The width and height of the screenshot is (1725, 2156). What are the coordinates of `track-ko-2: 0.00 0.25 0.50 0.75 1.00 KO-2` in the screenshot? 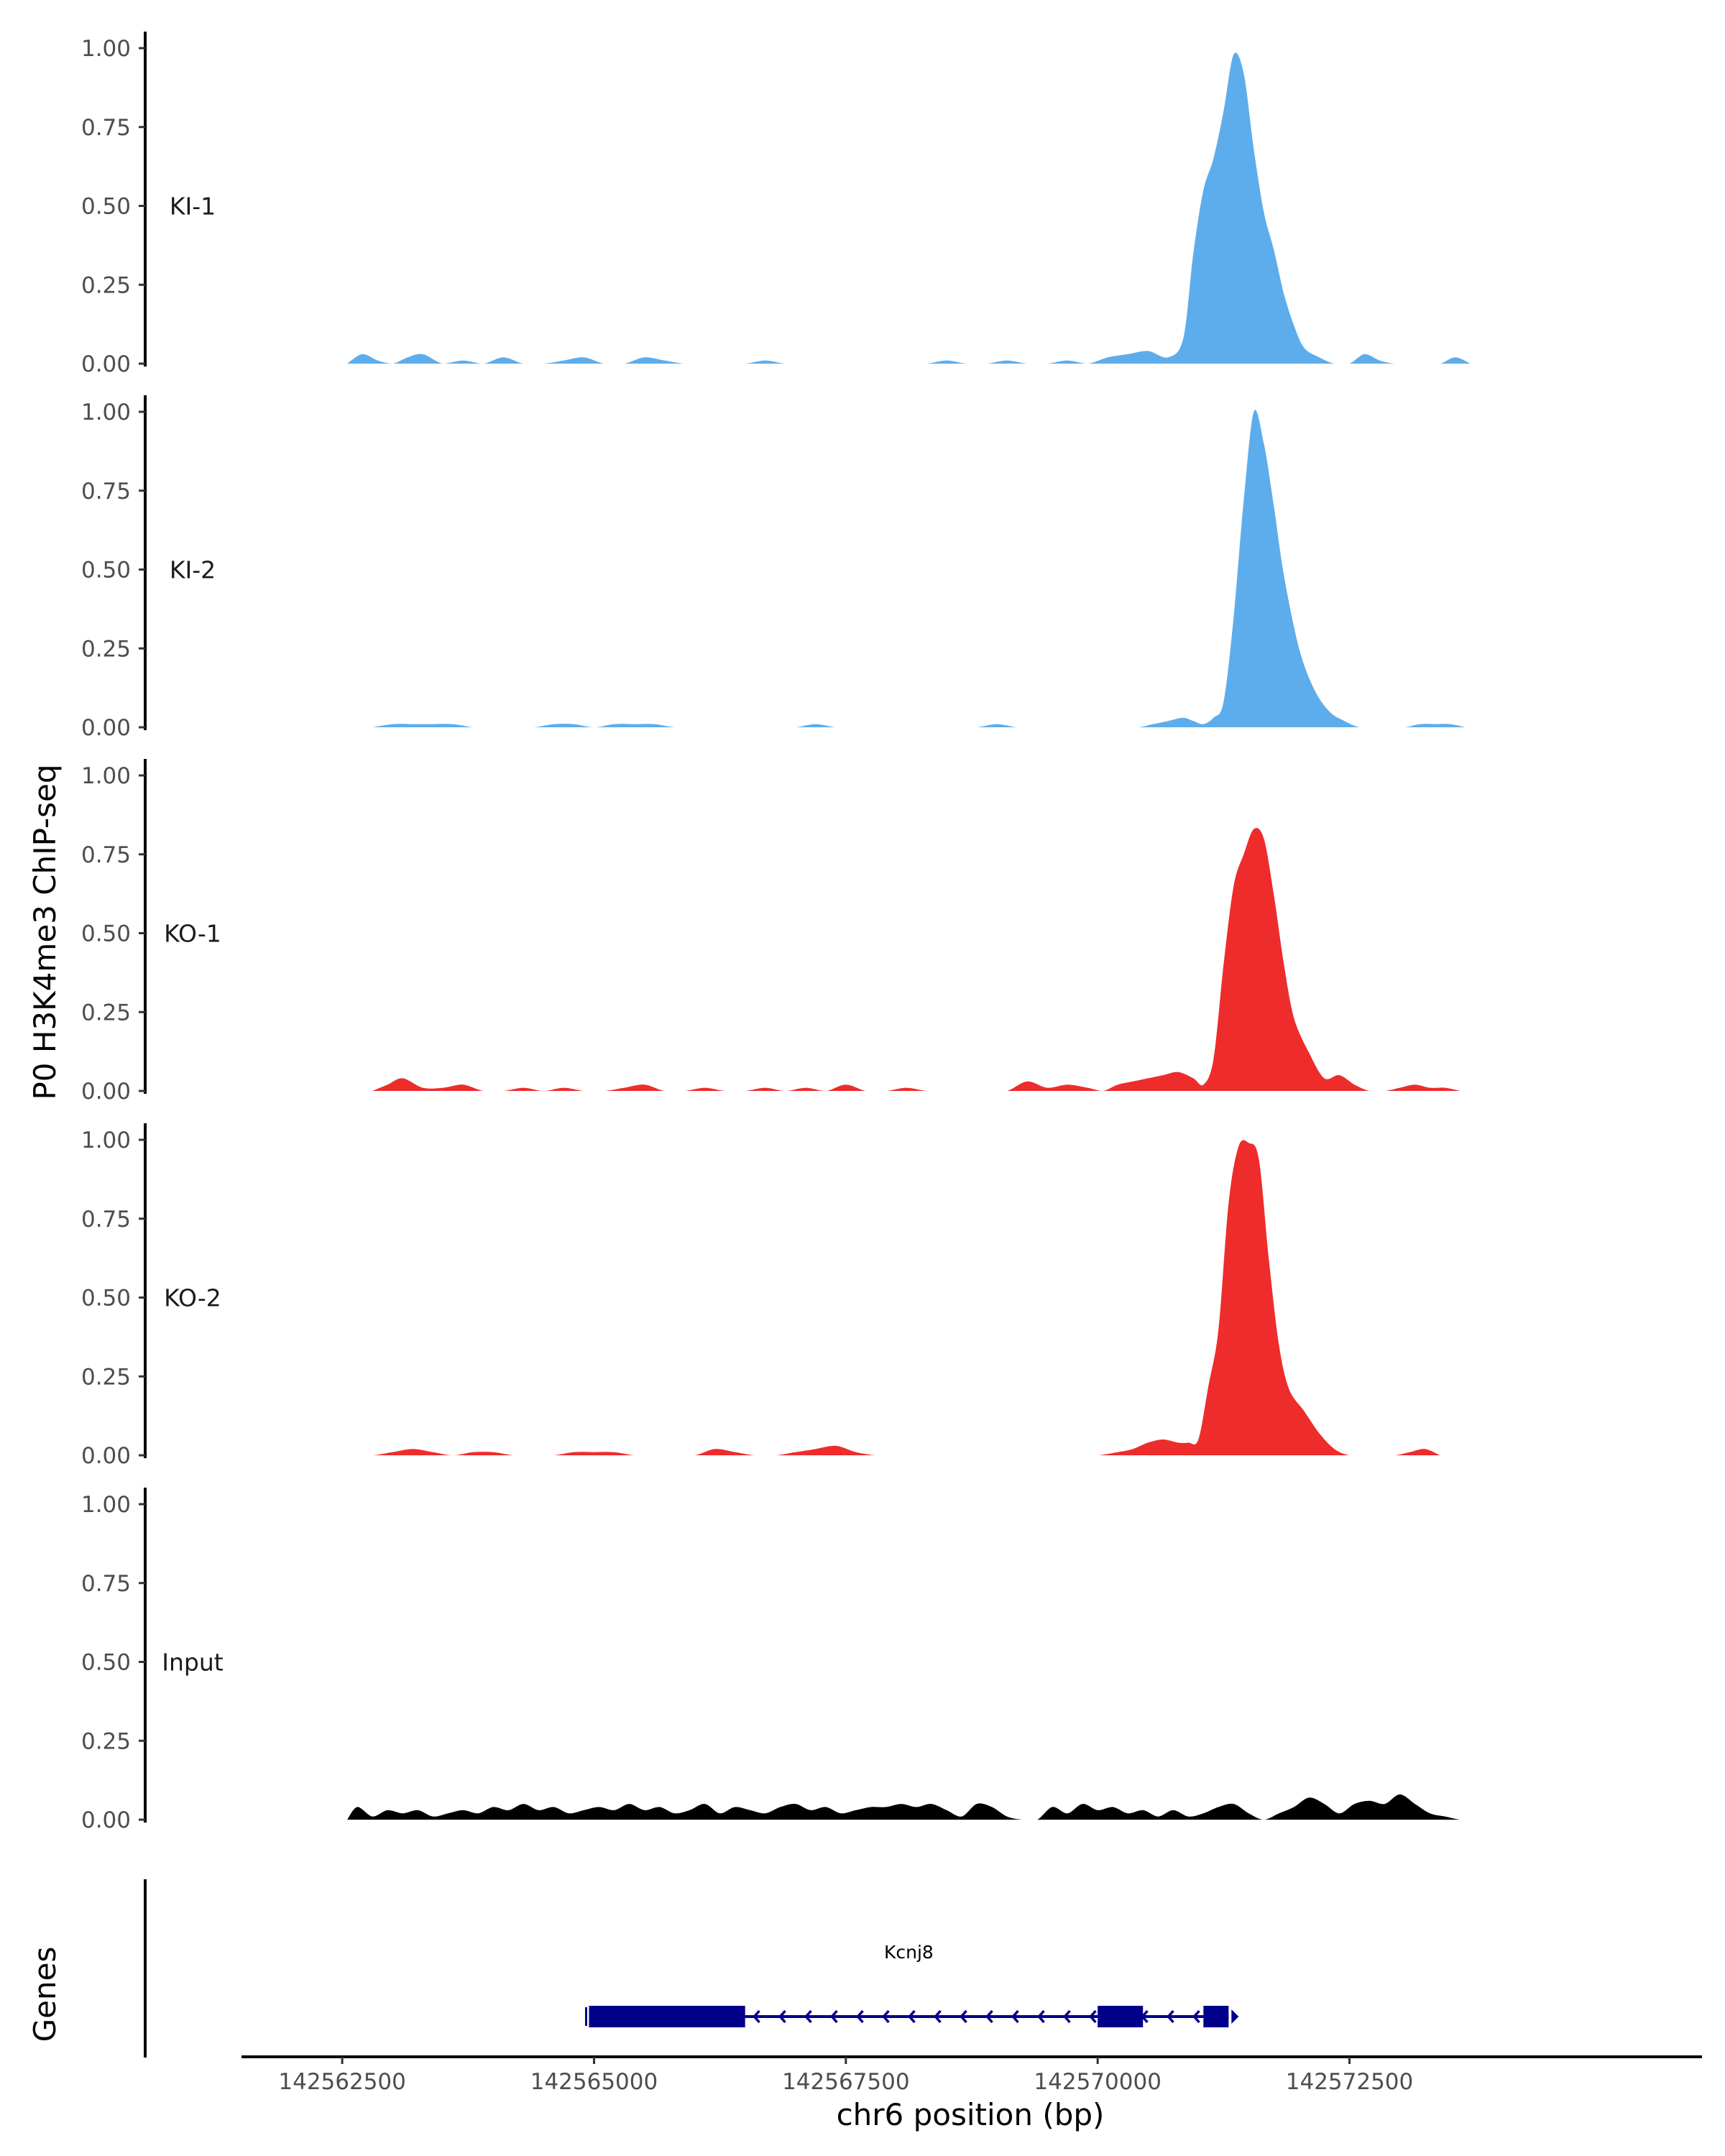 It's located at (760, 1296).